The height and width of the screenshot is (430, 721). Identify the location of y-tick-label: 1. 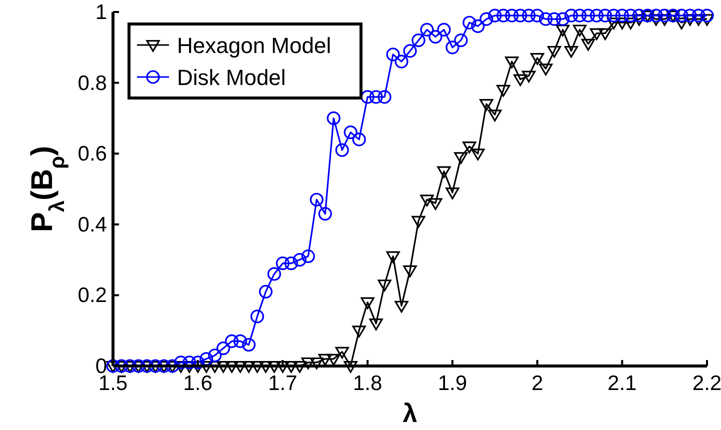
(101, 12).